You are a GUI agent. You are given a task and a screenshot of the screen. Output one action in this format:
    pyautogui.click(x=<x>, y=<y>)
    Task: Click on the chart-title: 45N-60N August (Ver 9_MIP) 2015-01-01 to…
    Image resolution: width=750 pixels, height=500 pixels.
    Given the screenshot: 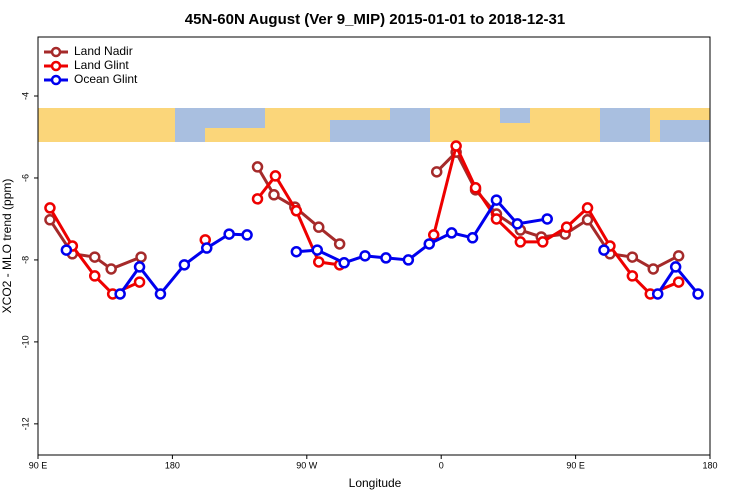 What is the action you would take?
    pyautogui.click(x=375, y=19)
    